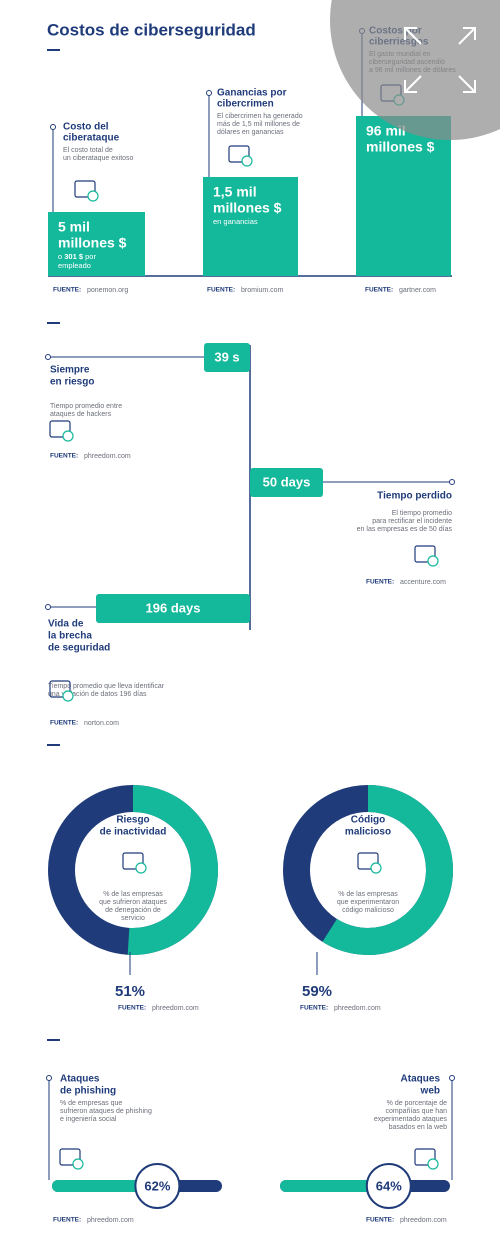 The image size is (500, 1258). What do you see at coordinates (415, 70) in the screenshot?
I see `overlay` at bounding box center [415, 70].